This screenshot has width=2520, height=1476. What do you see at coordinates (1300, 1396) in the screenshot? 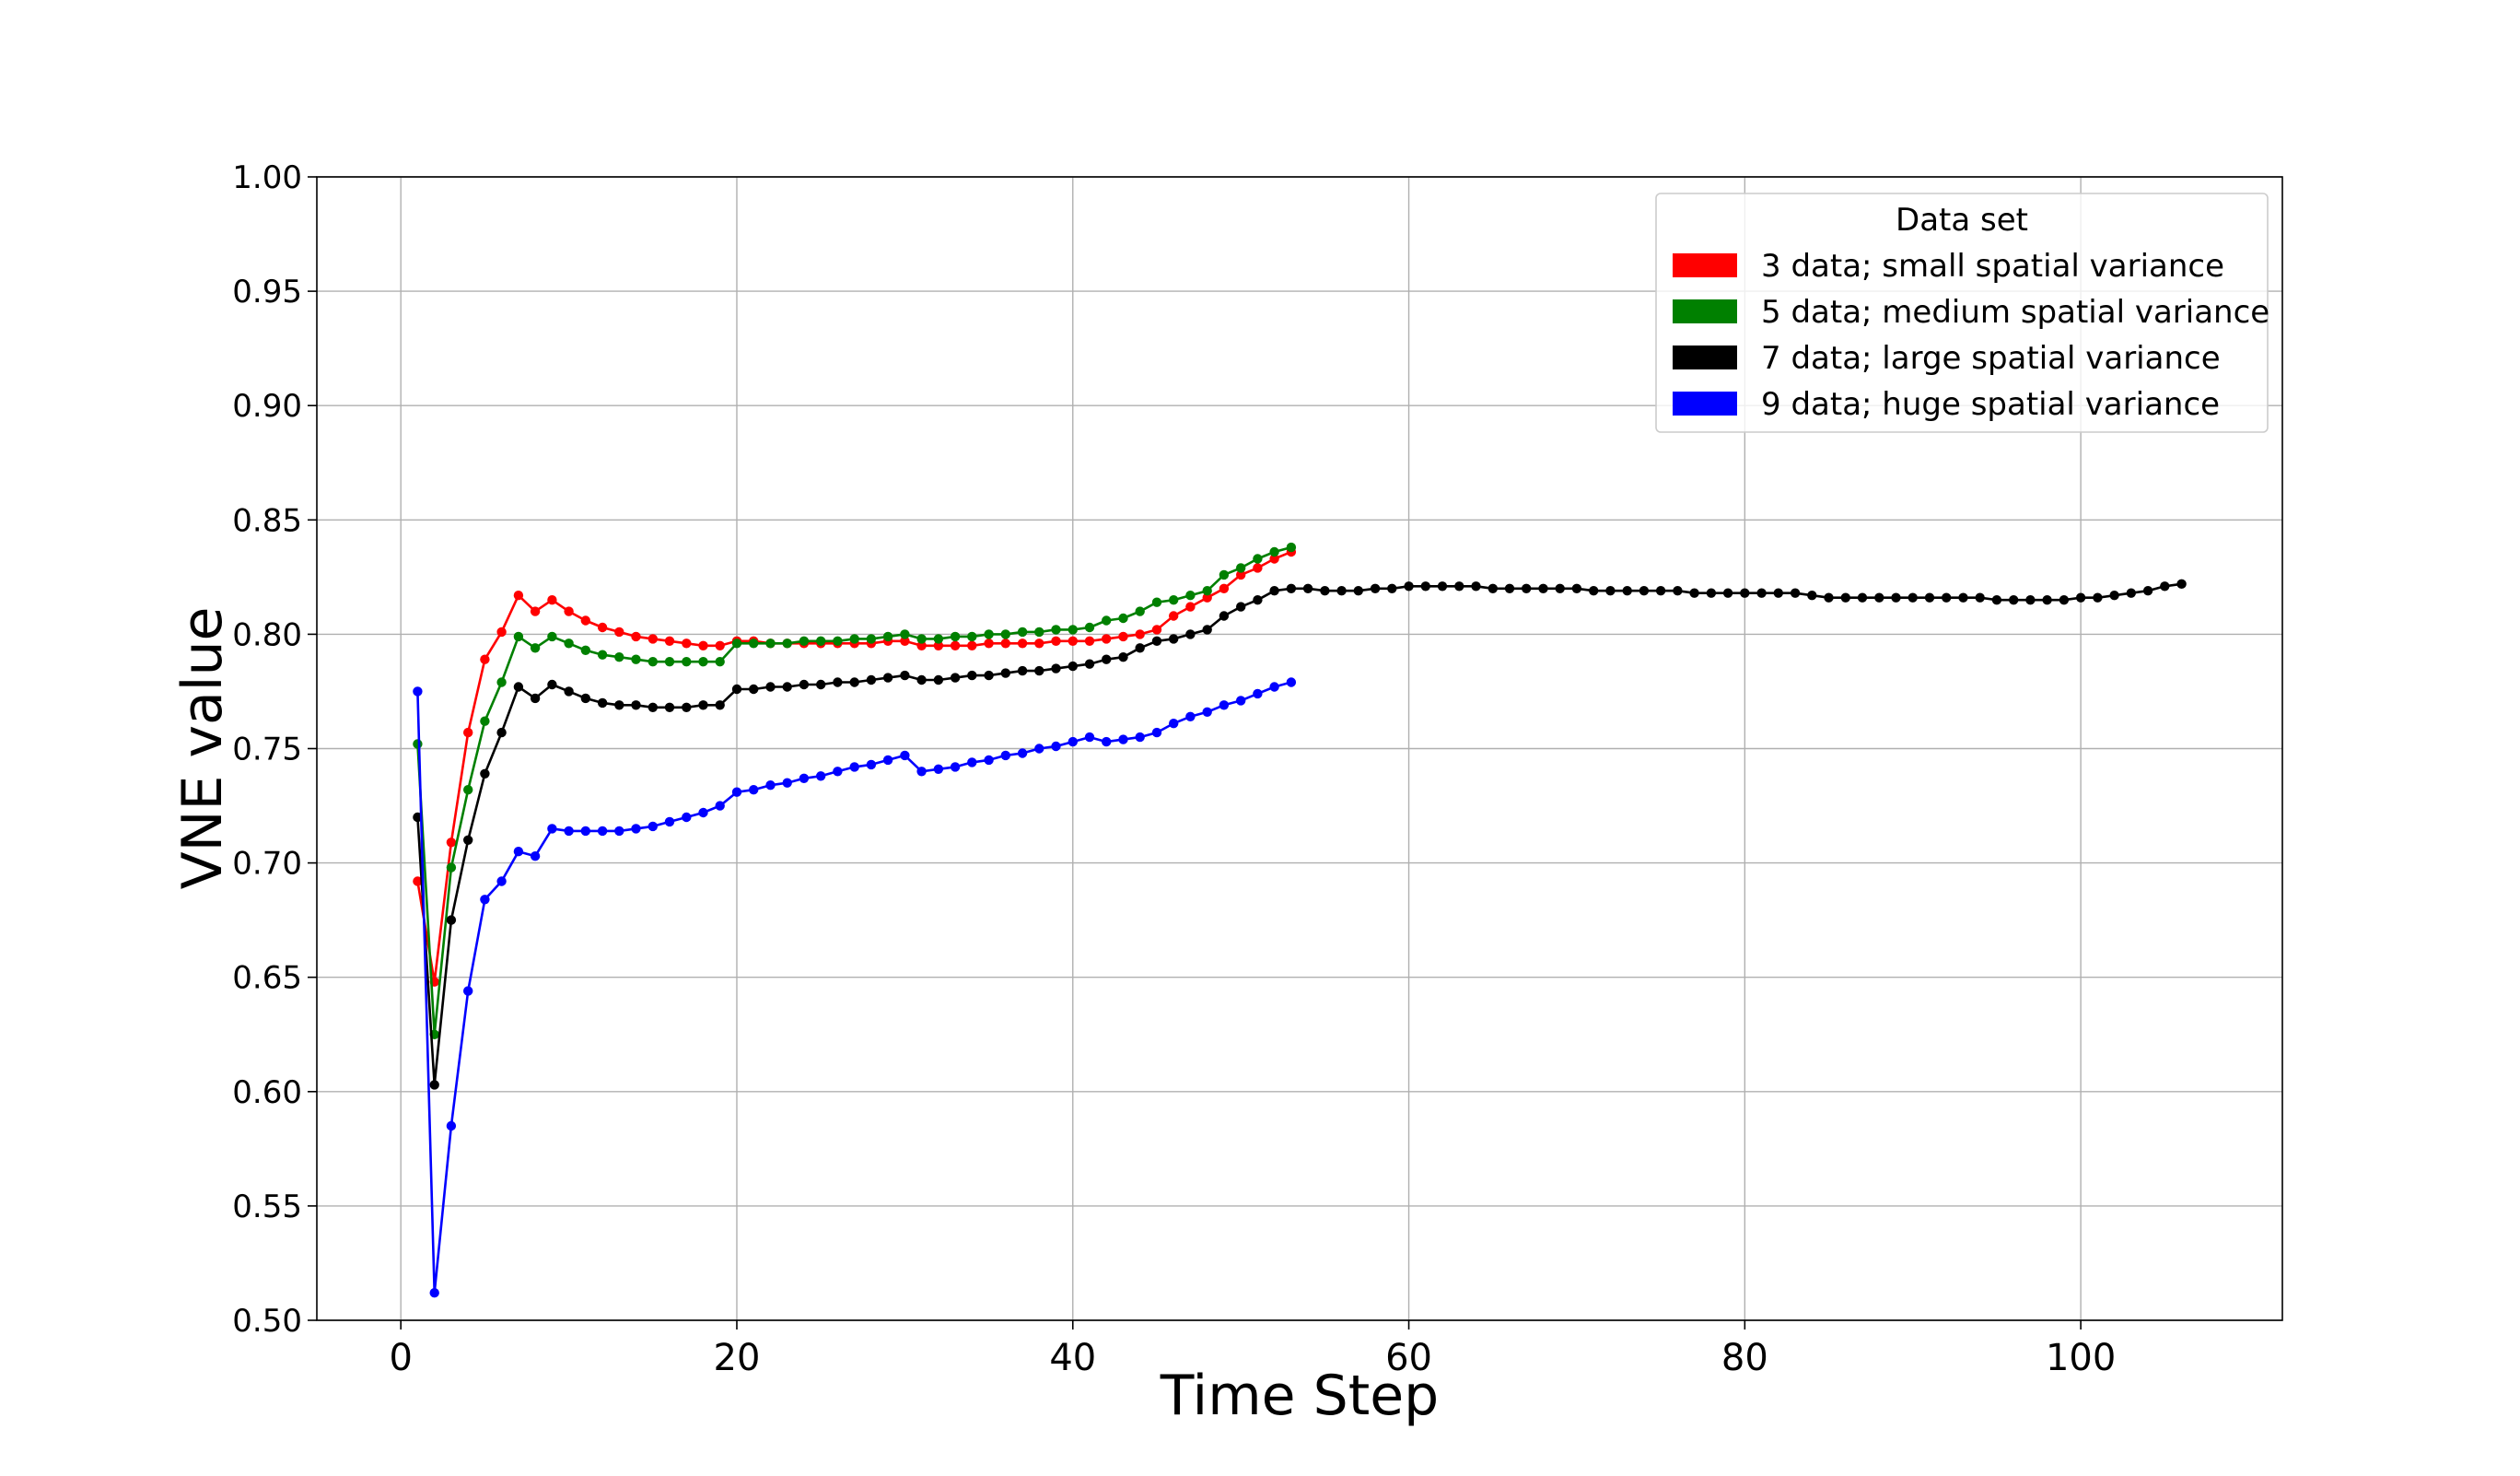
I see `x-axis-title: Time Step` at bounding box center [1300, 1396].